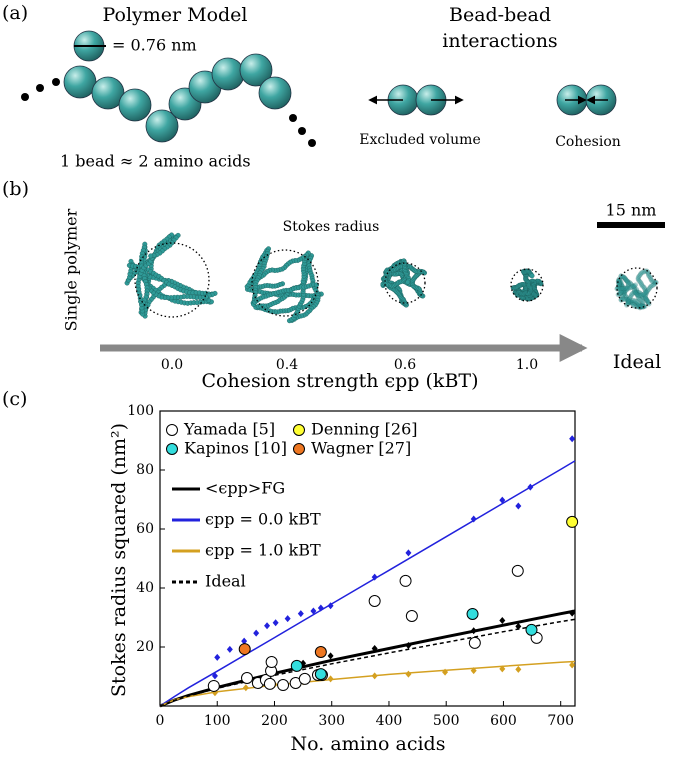  I want to click on condition: 1.0, so click(527, 365).